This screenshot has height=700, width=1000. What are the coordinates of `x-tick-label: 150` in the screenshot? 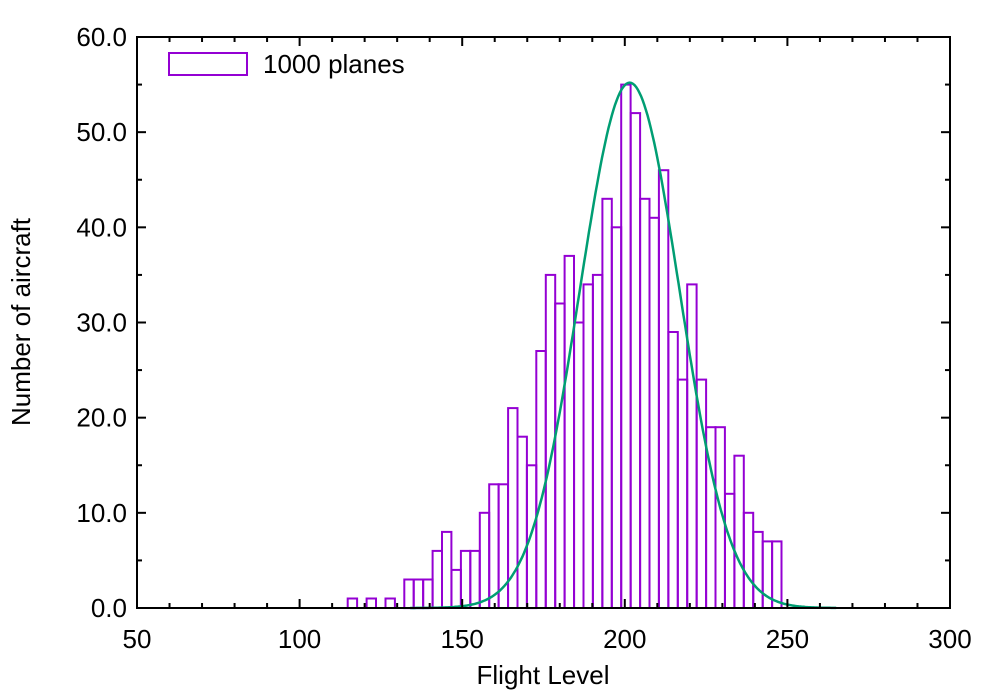 It's located at (462, 639).